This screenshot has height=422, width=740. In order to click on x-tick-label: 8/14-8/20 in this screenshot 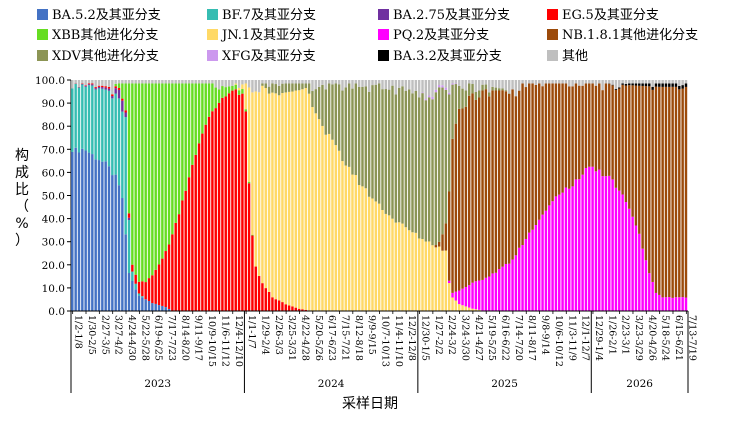, I will do `click(184, 338)`.